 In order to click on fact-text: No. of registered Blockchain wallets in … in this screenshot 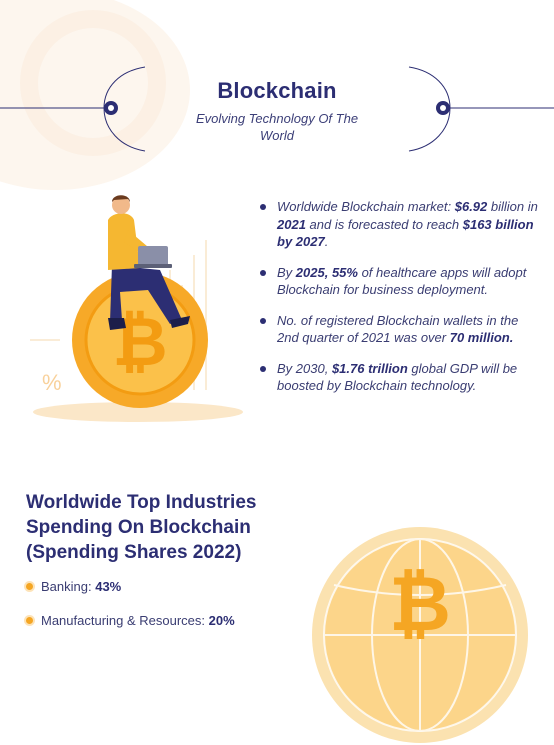, I will do `click(398, 329)`.